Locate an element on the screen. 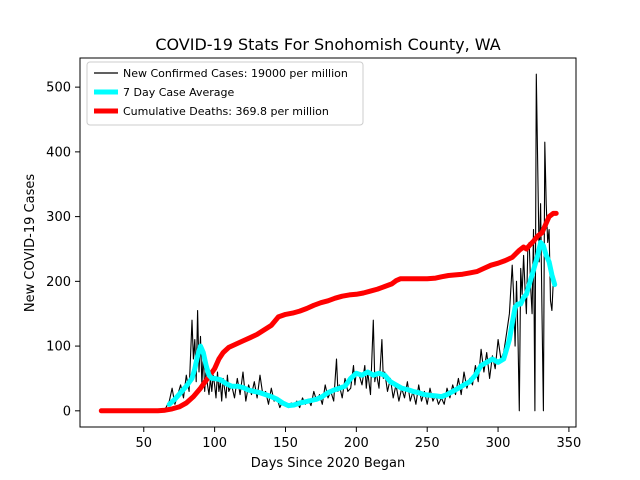  y-tick-label: 100 is located at coordinates (58, 347).